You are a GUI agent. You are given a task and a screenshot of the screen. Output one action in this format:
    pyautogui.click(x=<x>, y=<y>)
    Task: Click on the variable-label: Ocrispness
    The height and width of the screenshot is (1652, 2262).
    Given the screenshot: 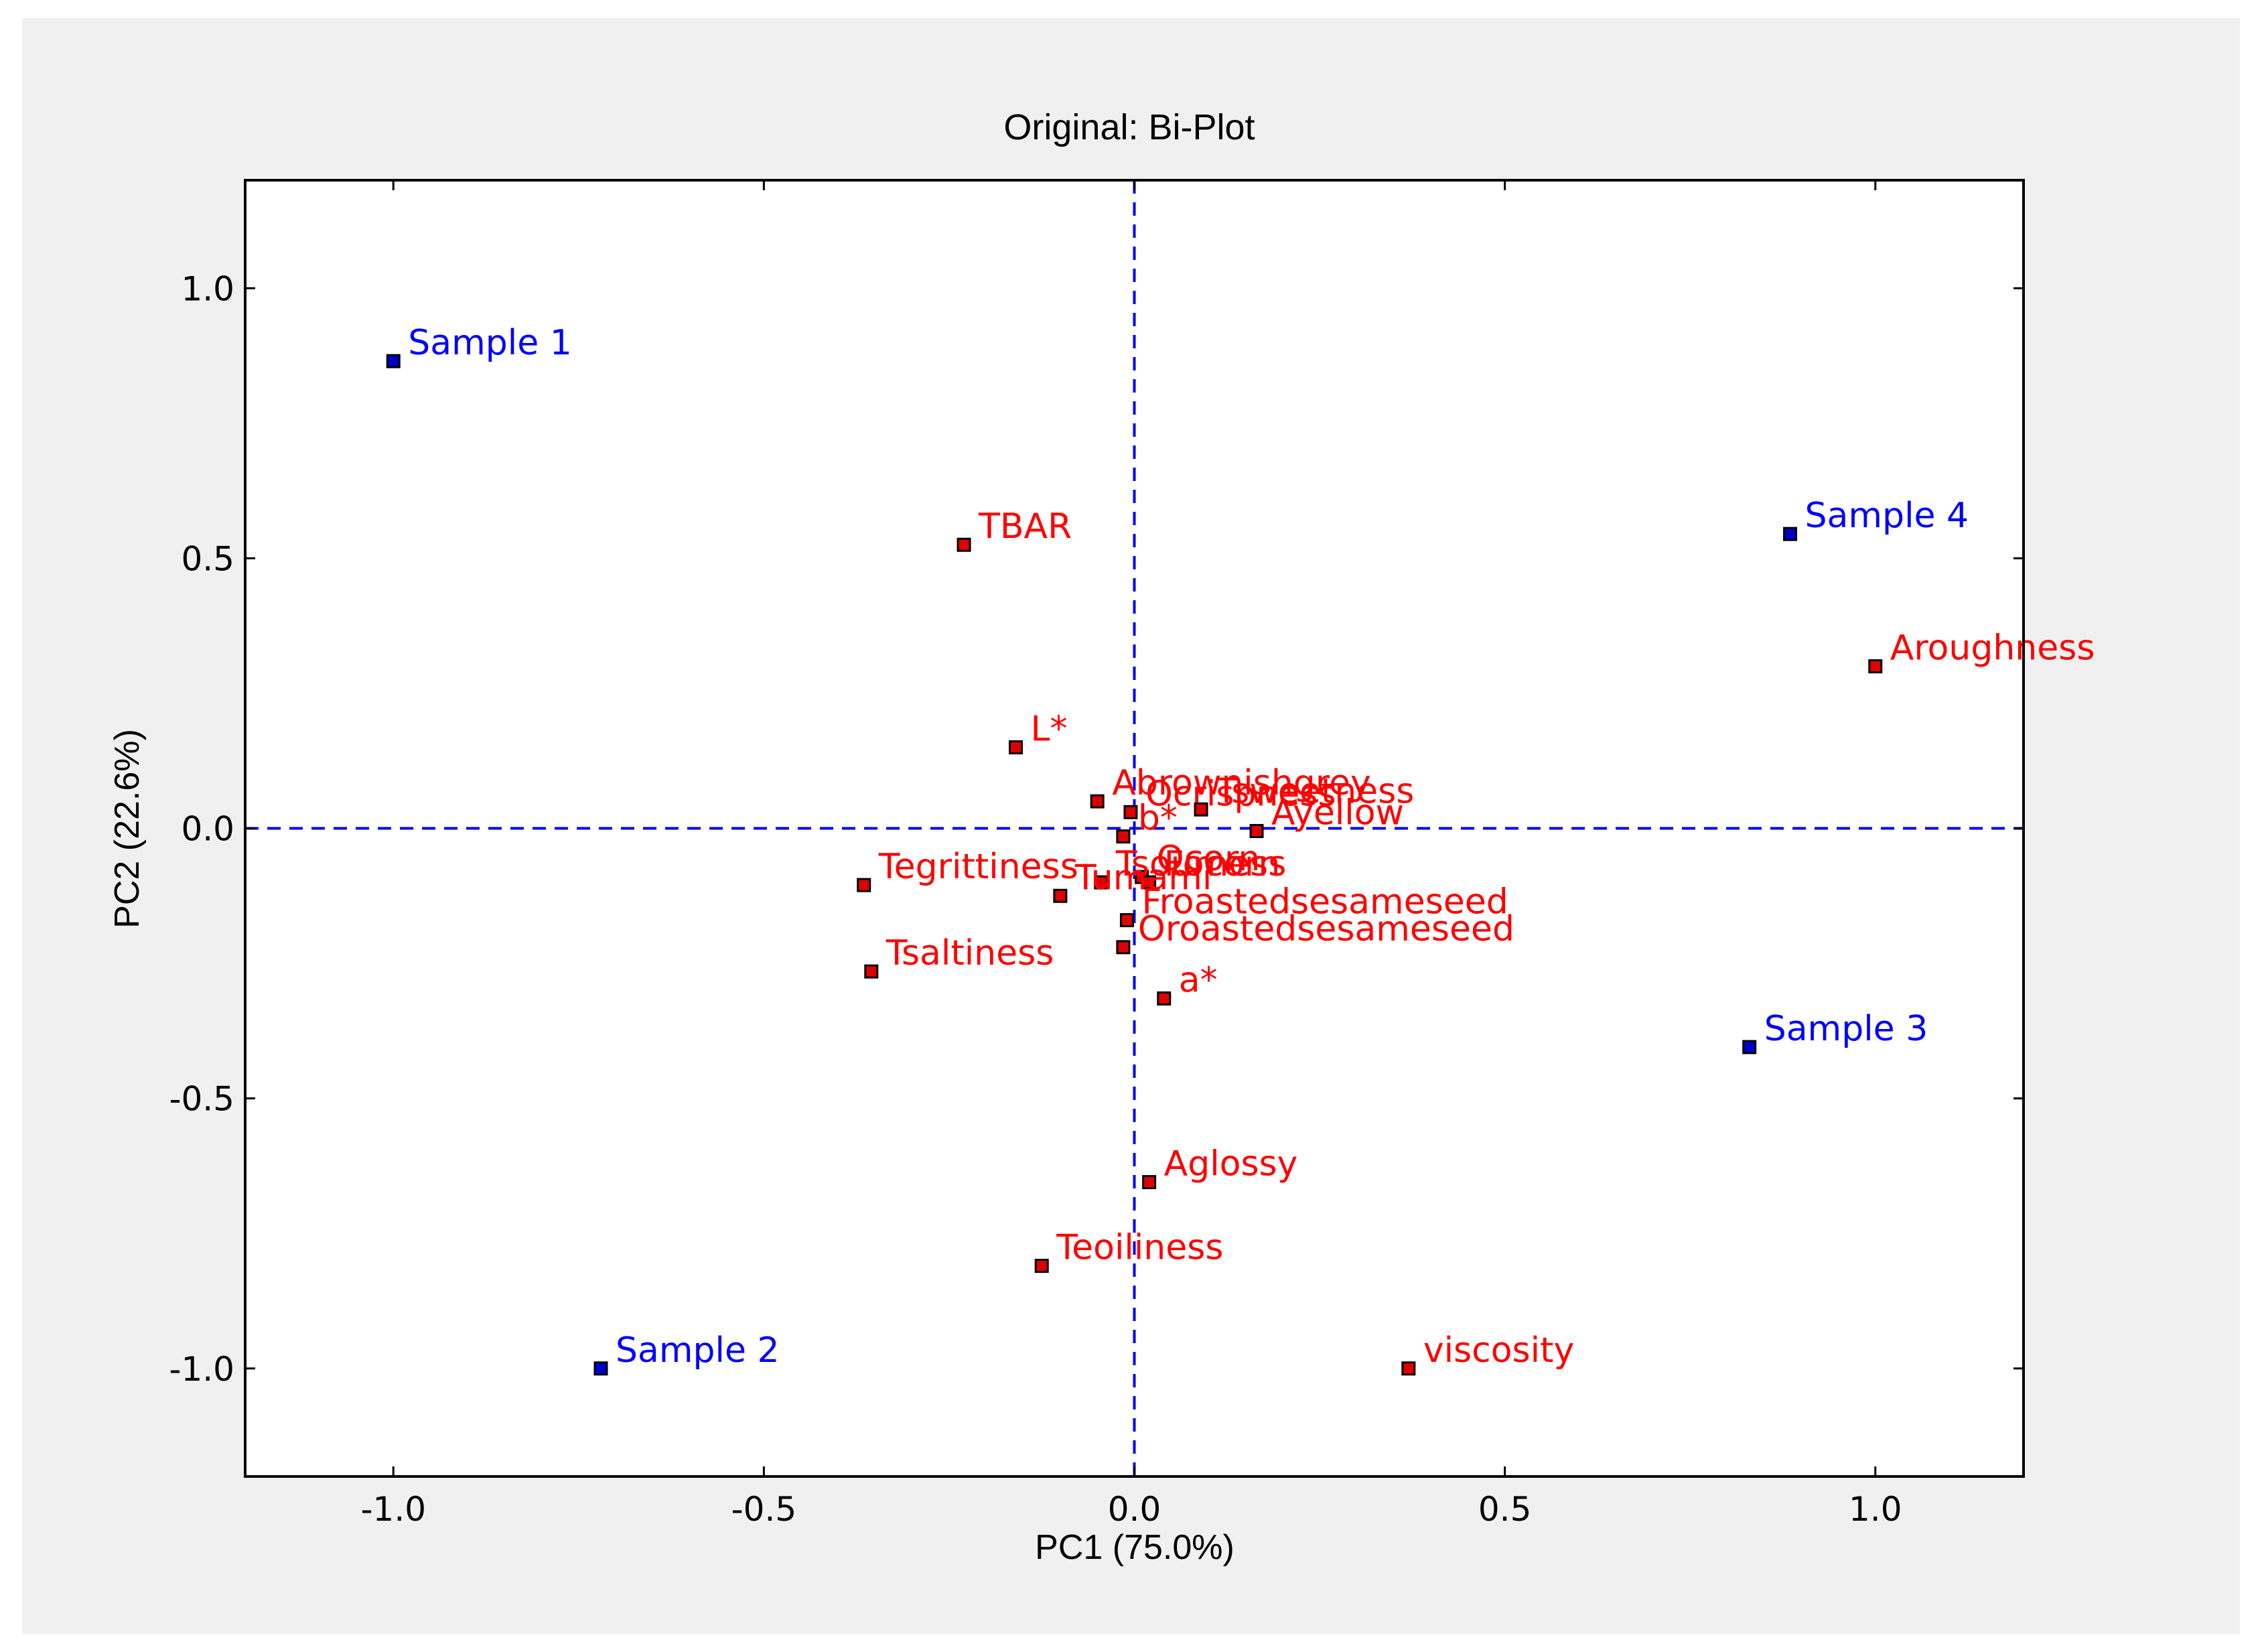 What is the action you would take?
    pyautogui.click(x=1240, y=794)
    